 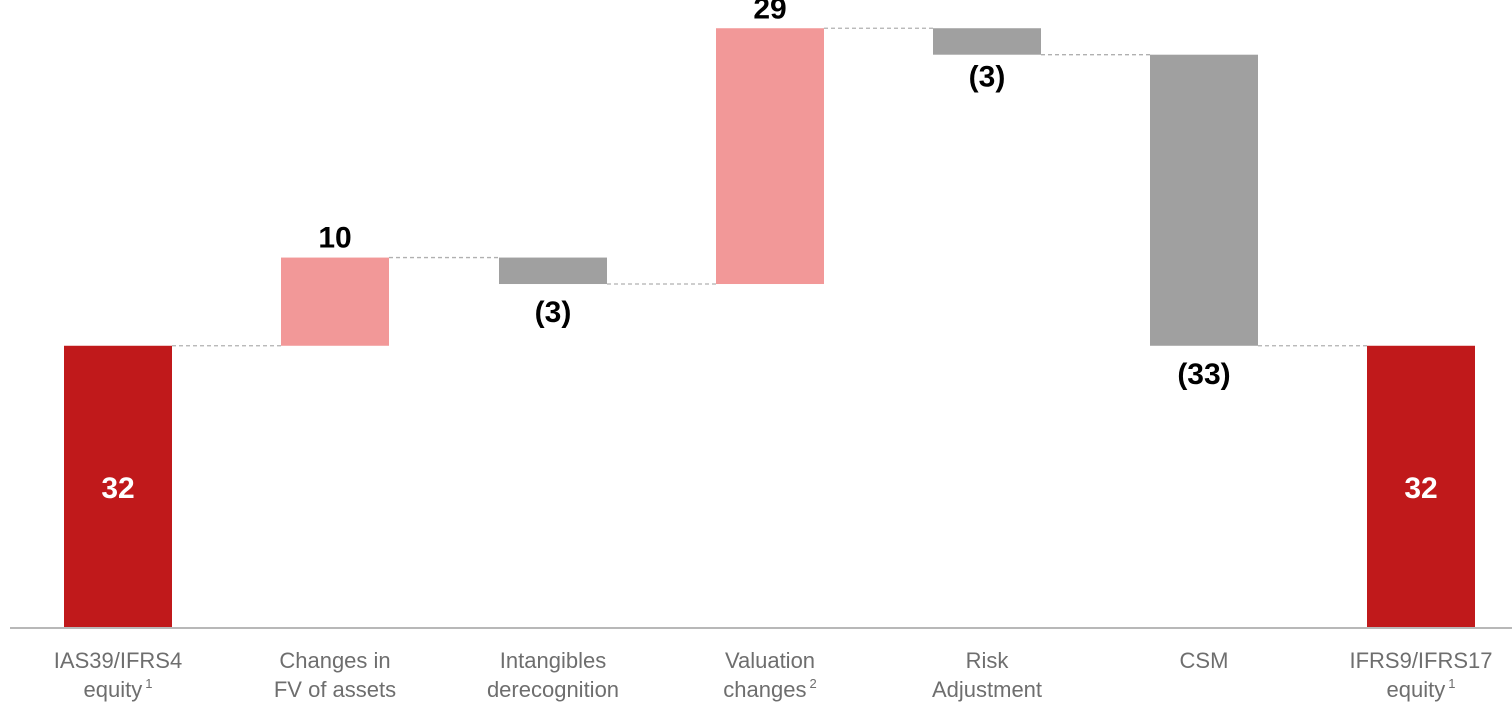 What do you see at coordinates (553, 660) in the screenshot?
I see `category-label-2-line-0: Intangibles` at bounding box center [553, 660].